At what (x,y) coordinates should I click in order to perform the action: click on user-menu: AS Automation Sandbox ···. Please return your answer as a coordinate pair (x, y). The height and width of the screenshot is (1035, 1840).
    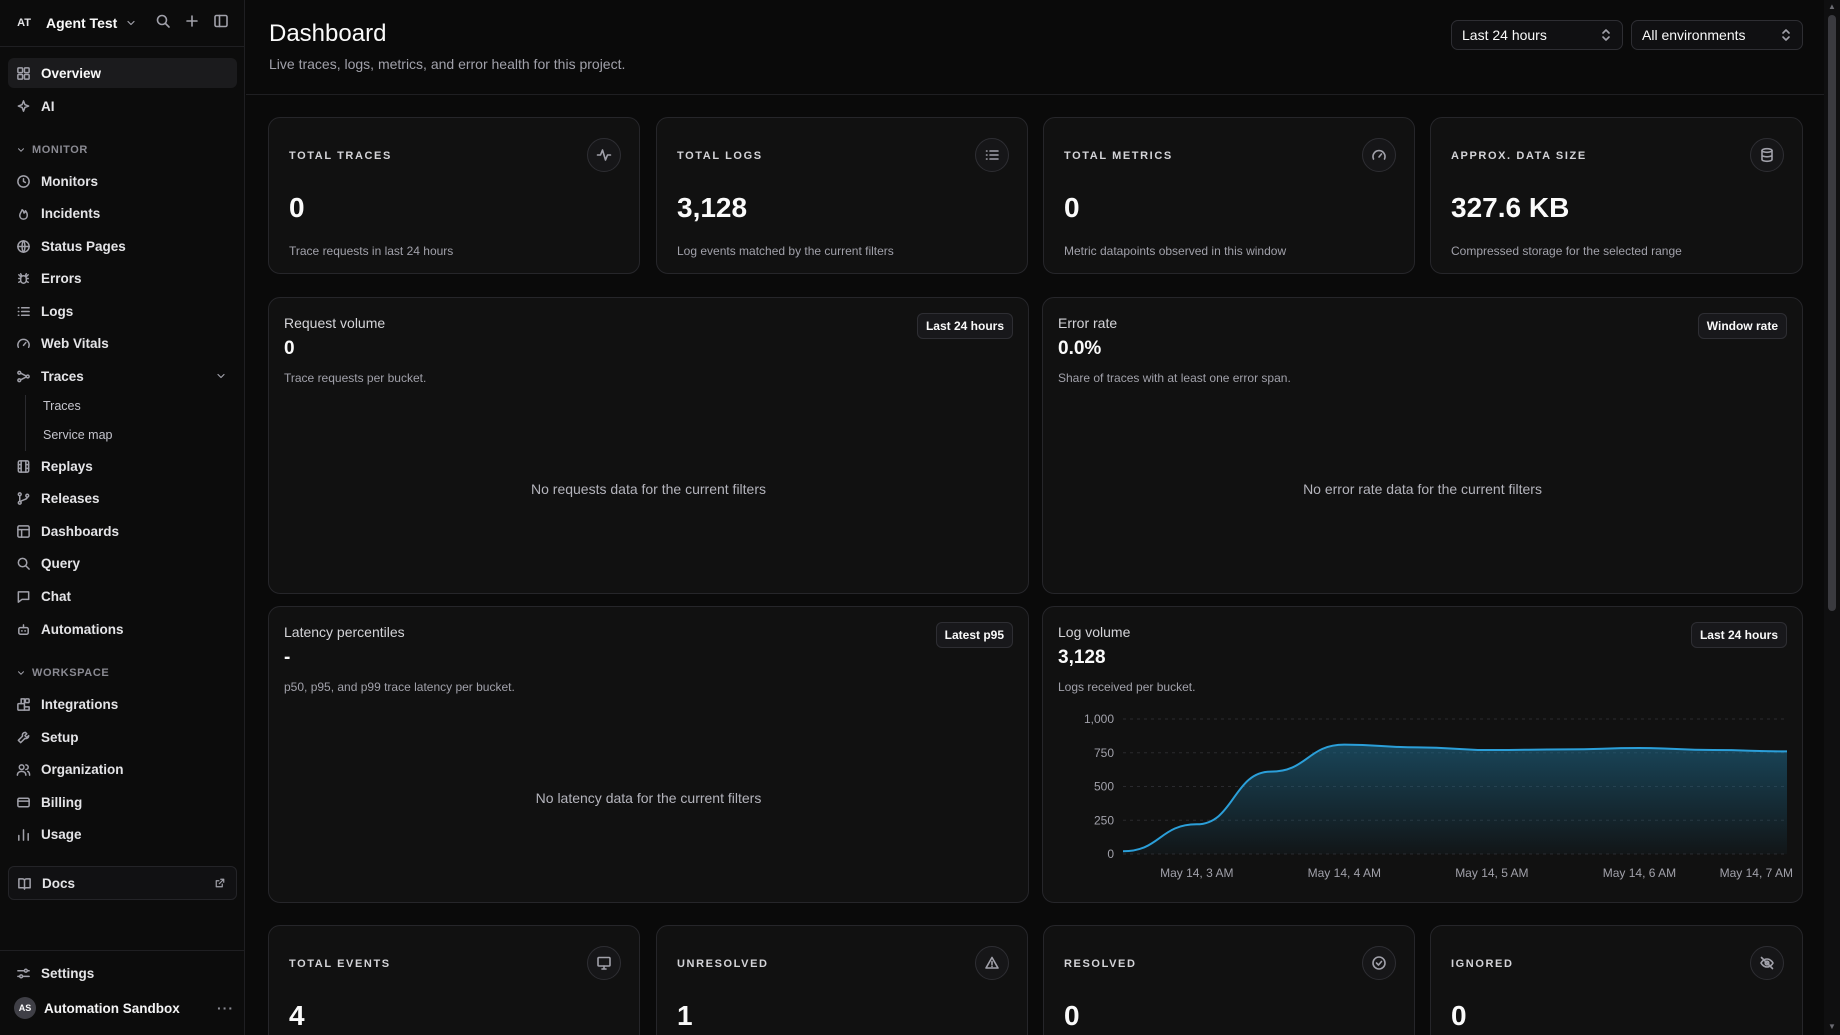
    Looking at the image, I should click on (124, 1008).